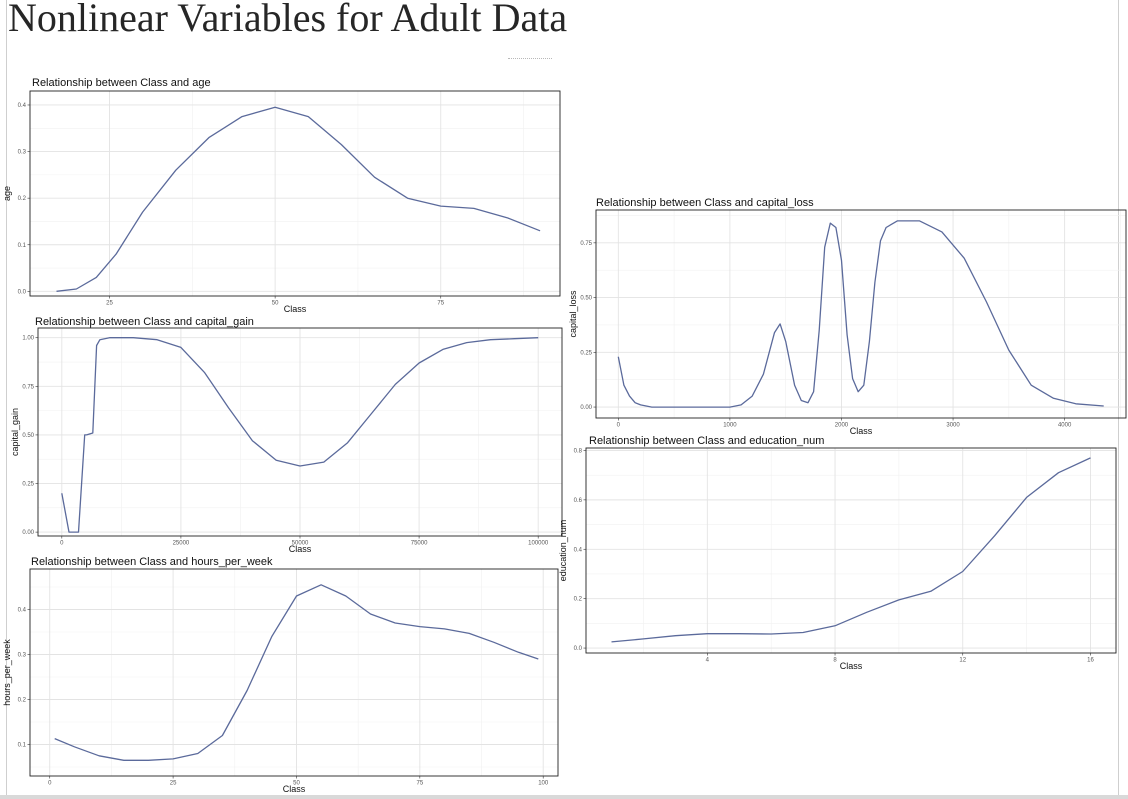 Image resolution: width=1128 pixels, height=799 pixels. Describe the element at coordinates (564, 797) in the screenshot. I see `slide-bottom-border` at that location.